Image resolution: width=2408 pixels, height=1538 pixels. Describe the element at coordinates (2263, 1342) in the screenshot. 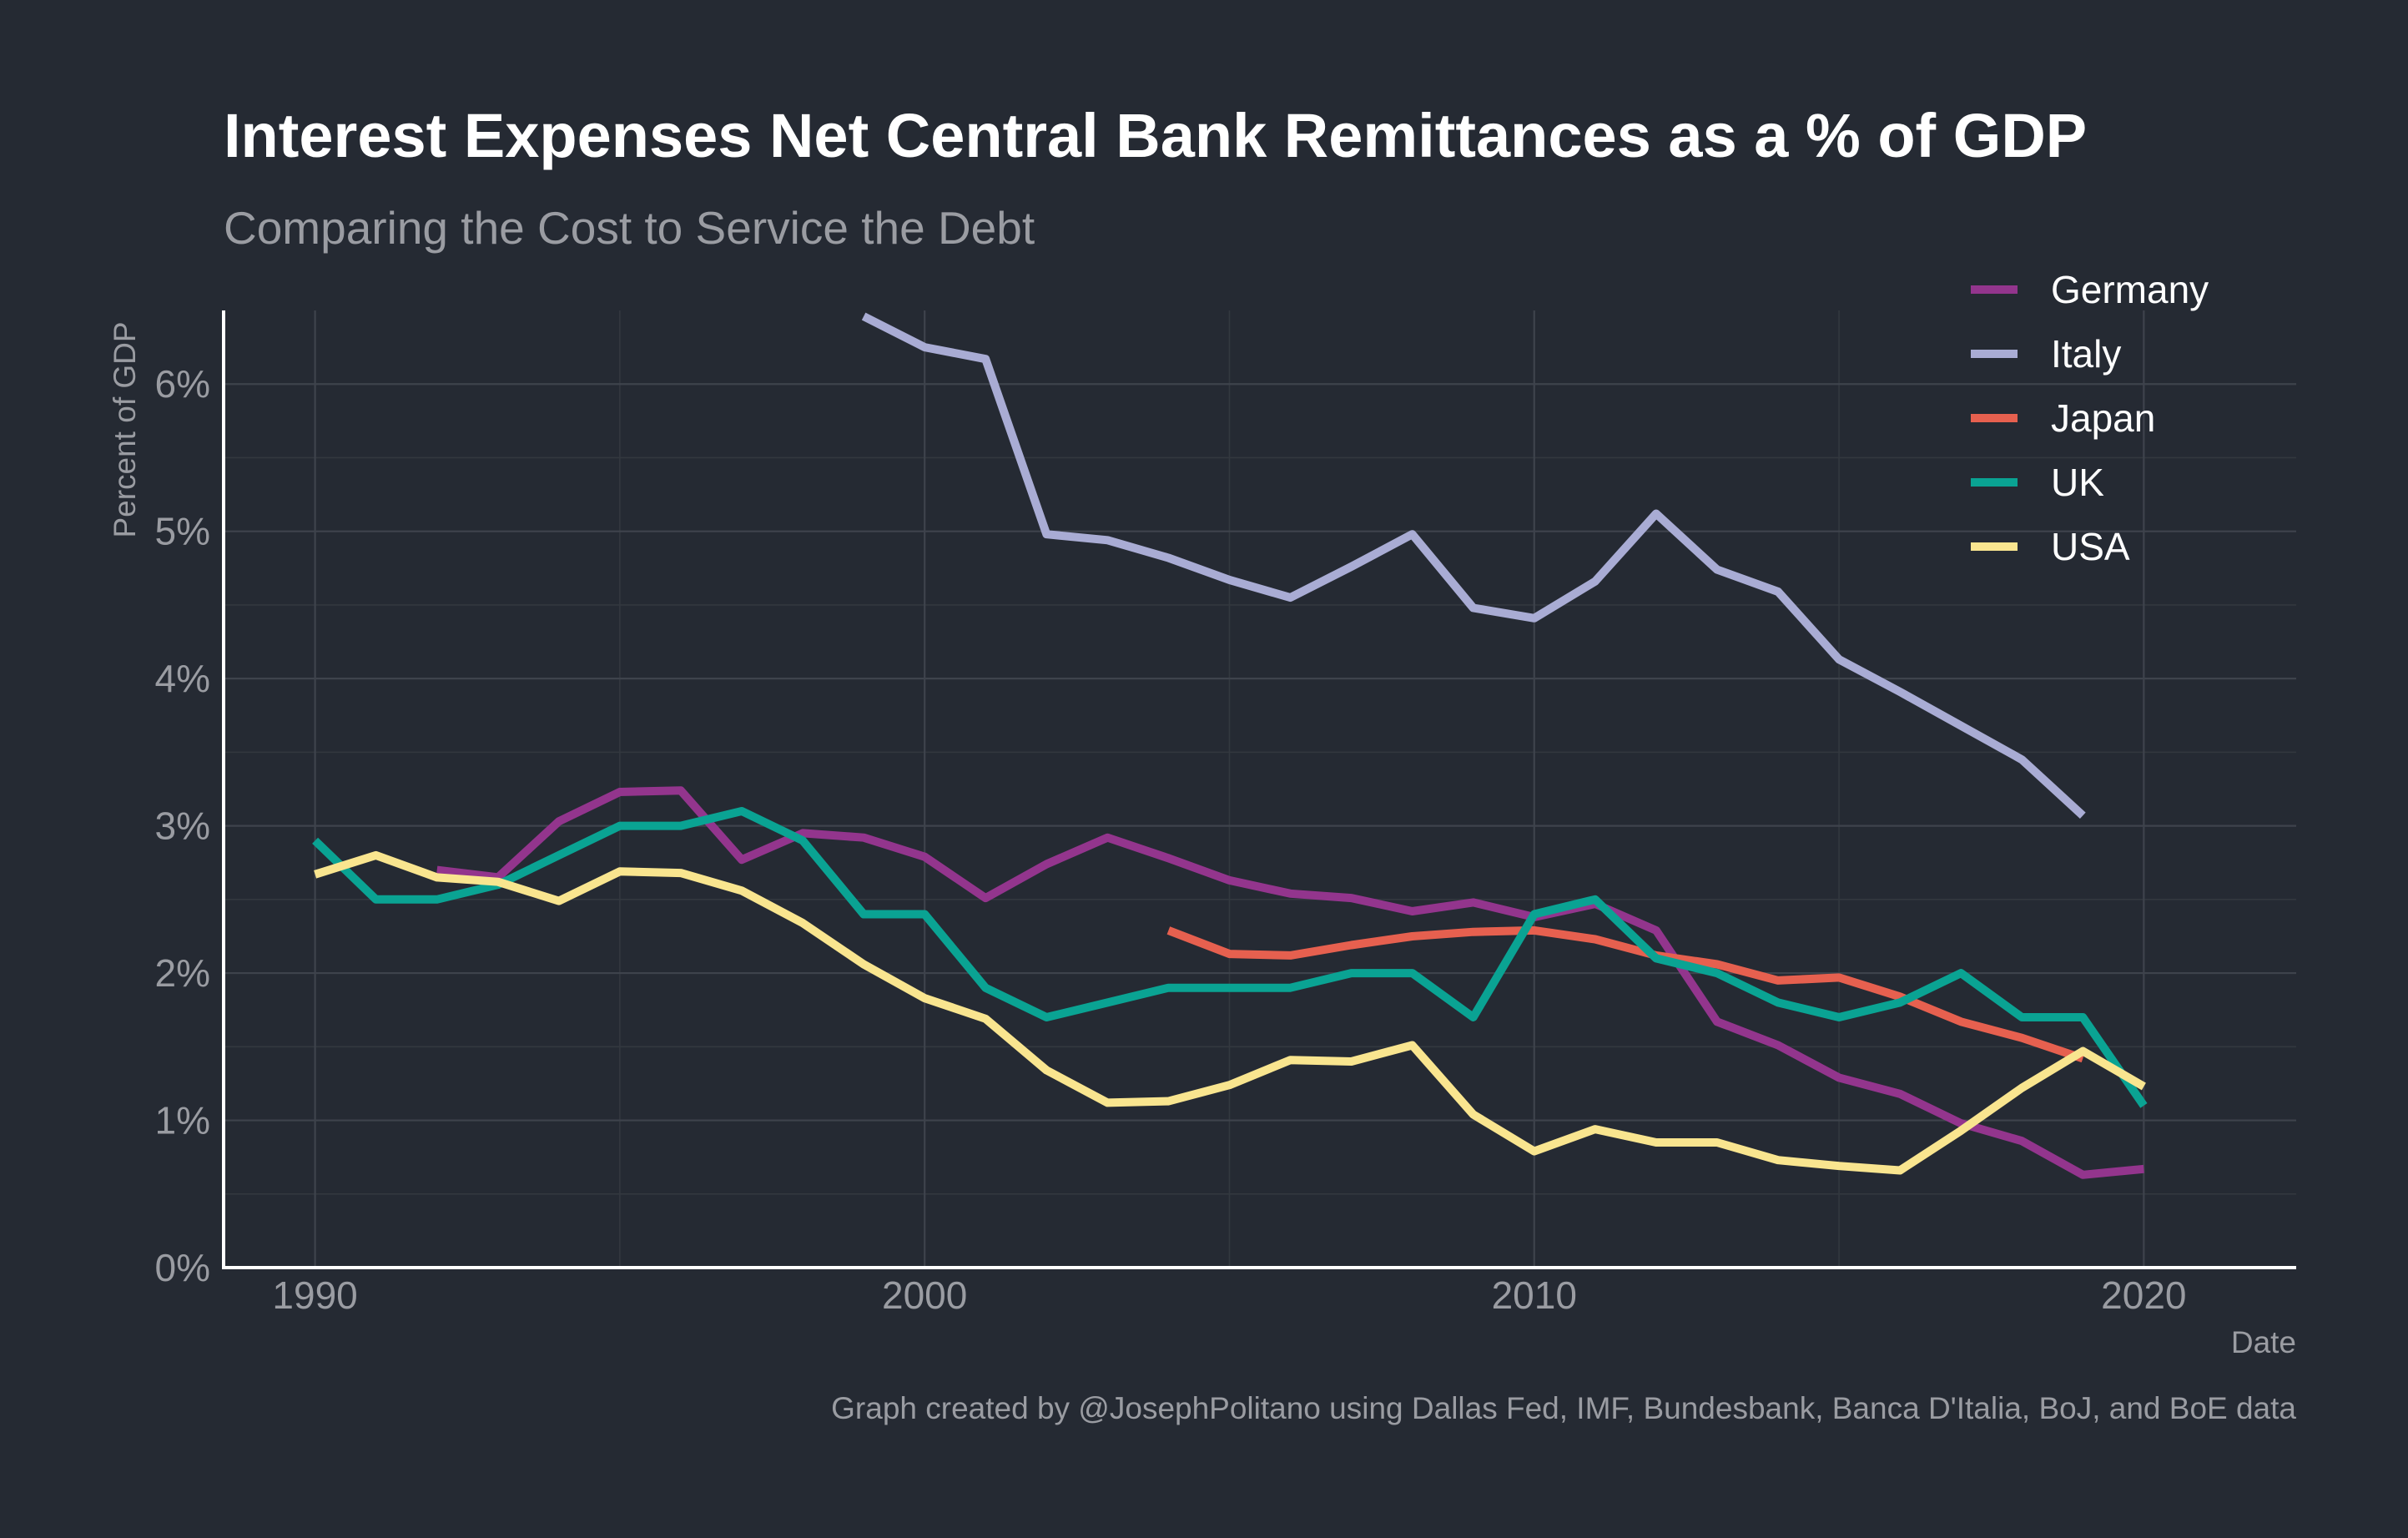

I see `x-axis-title: Date` at that location.